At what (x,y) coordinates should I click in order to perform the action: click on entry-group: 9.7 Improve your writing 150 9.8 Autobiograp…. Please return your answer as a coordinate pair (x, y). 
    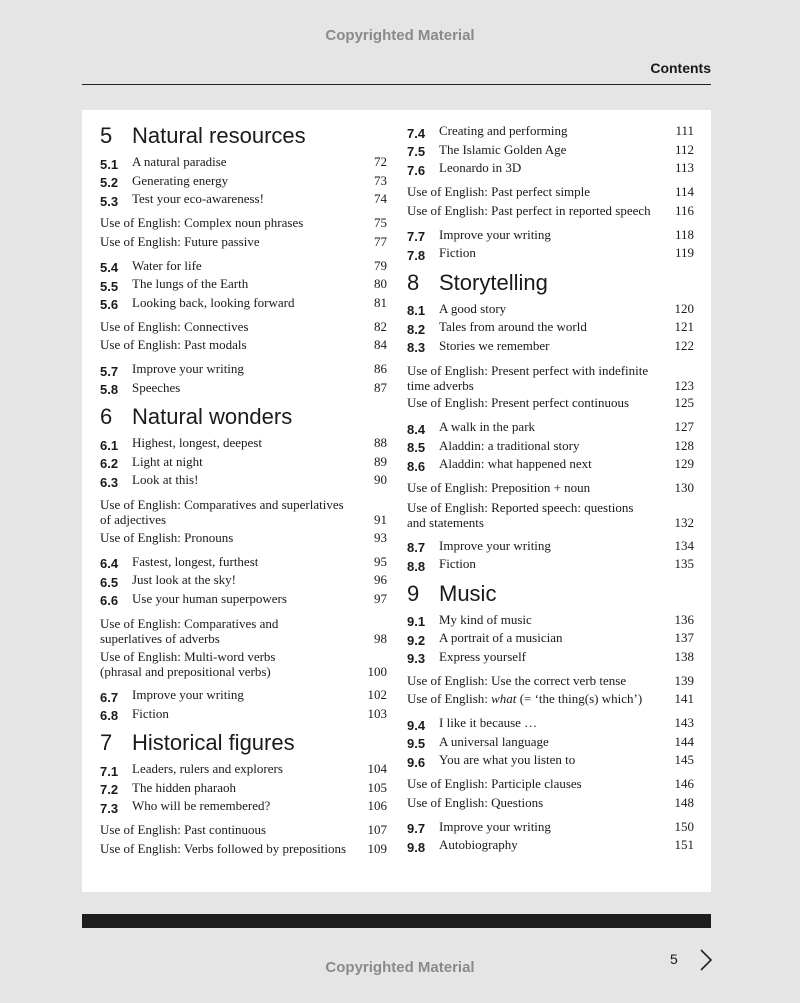
    Looking at the image, I should click on (550, 836).